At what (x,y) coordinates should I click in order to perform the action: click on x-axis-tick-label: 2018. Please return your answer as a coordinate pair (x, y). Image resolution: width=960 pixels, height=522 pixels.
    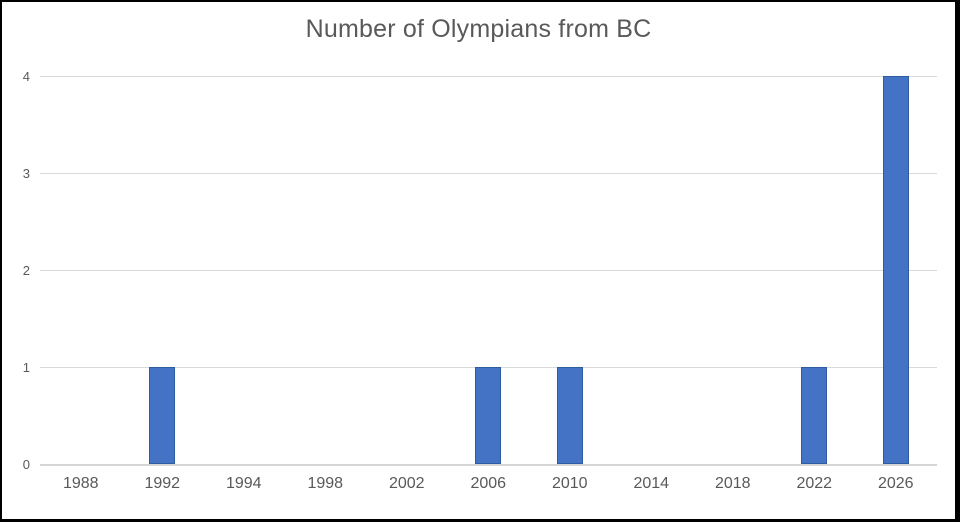
    Looking at the image, I should click on (732, 483).